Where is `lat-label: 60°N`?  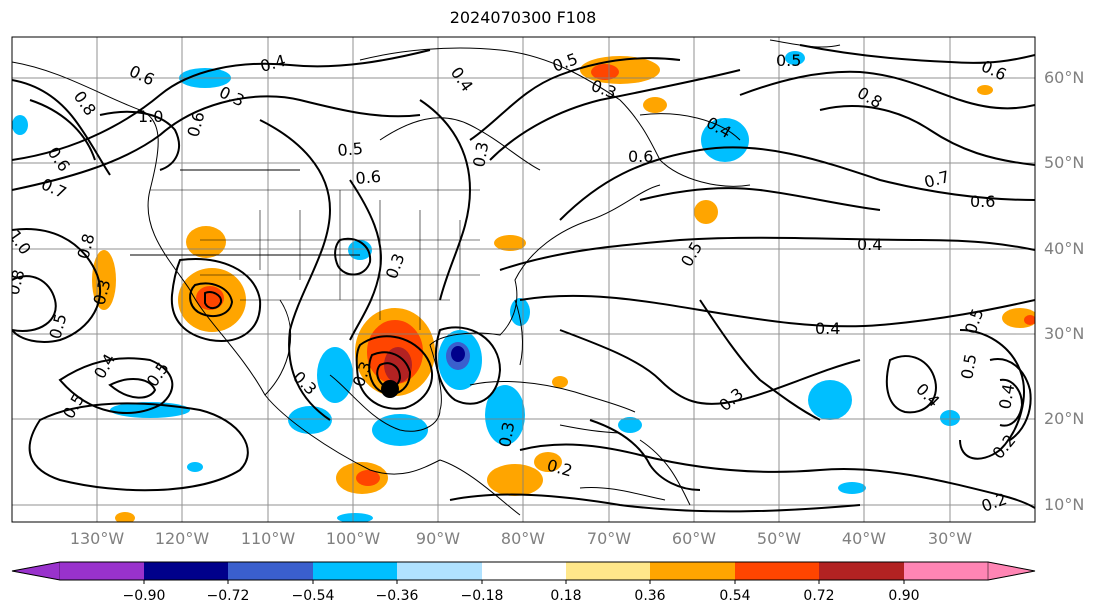
lat-label: 60°N is located at coordinates (1064, 77).